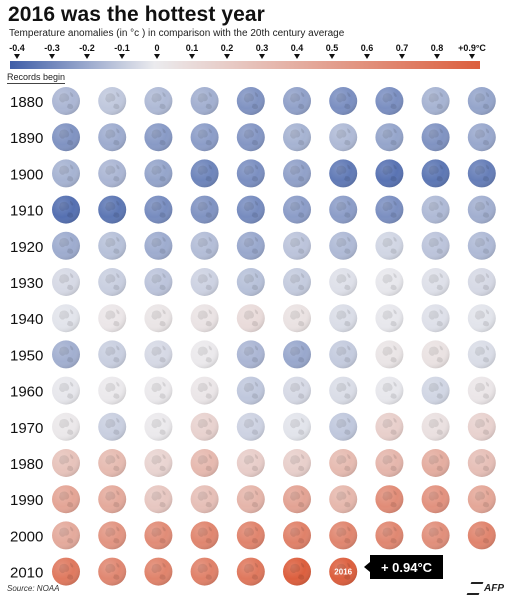 The height and width of the screenshot is (600, 512). Describe the element at coordinates (87, 48) in the screenshot. I see `scale-tick-label: -0.2` at that location.